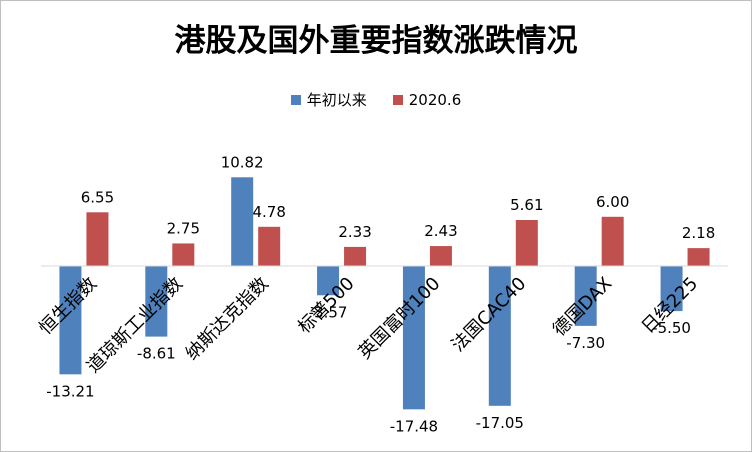  What do you see at coordinates (242, 162) in the screenshot?
I see `value-label-s1-3: 10.82` at bounding box center [242, 162].